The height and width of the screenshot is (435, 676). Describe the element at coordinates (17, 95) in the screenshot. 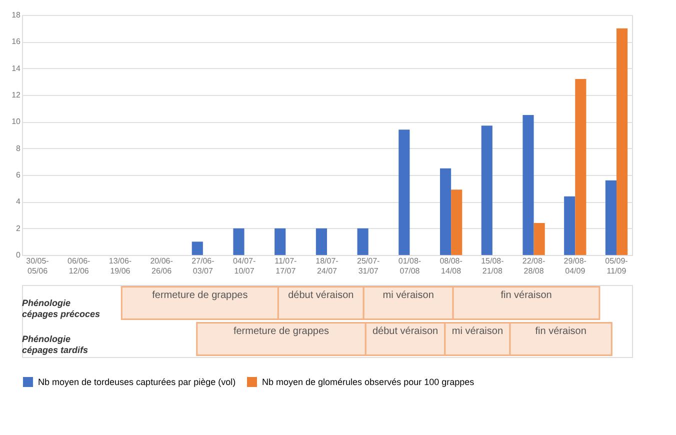

I see `y-tick-label: 12` at that location.